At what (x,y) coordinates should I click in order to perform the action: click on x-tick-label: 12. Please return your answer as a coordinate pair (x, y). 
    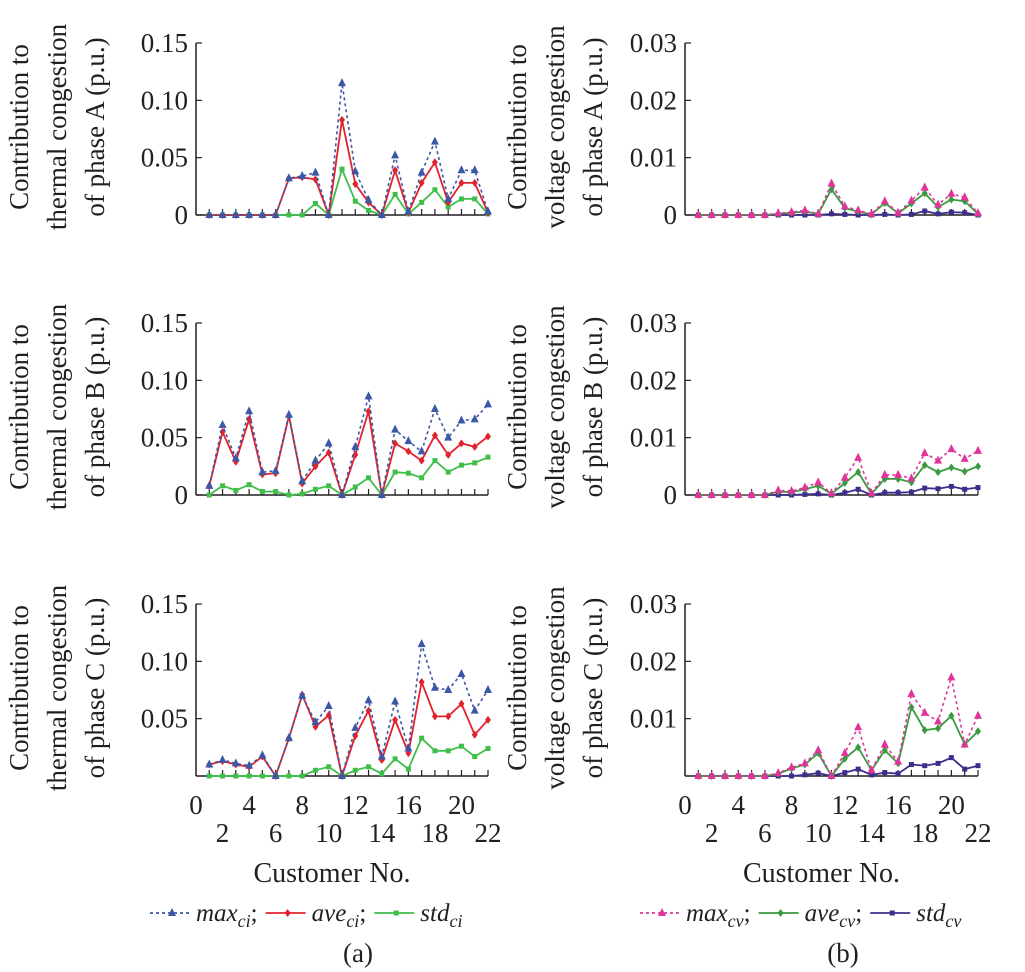
    Looking at the image, I should click on (844, 805).